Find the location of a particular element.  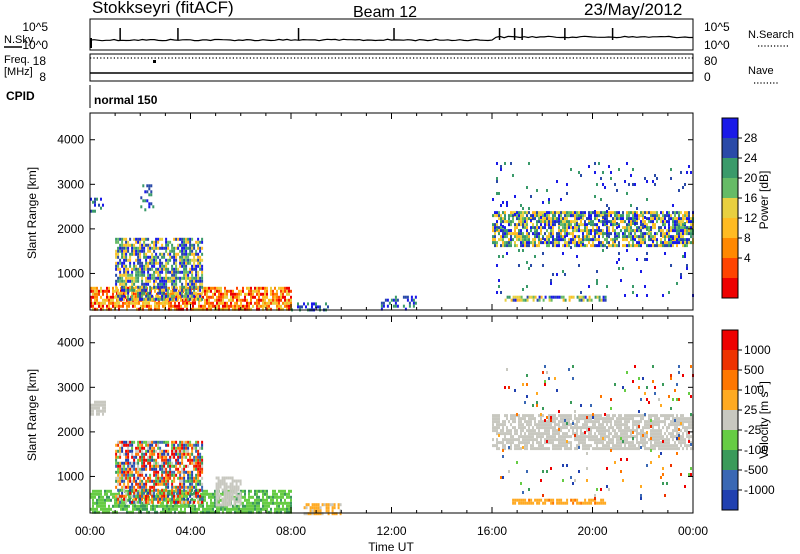

noise-left-tick-bottom: 10^0 is located at coordinates (35, 45).